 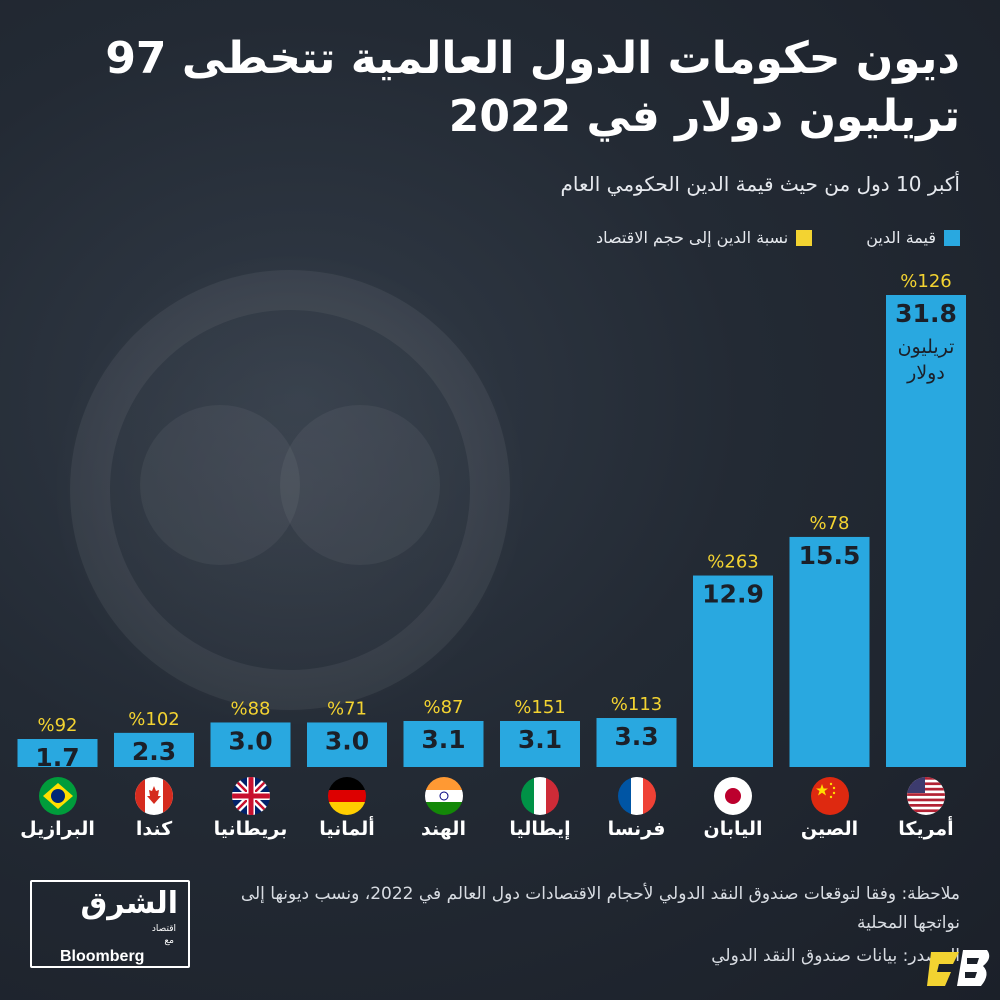 I want to click on legend-item-debt: قيمة الدين, so click(x=913, y=237).